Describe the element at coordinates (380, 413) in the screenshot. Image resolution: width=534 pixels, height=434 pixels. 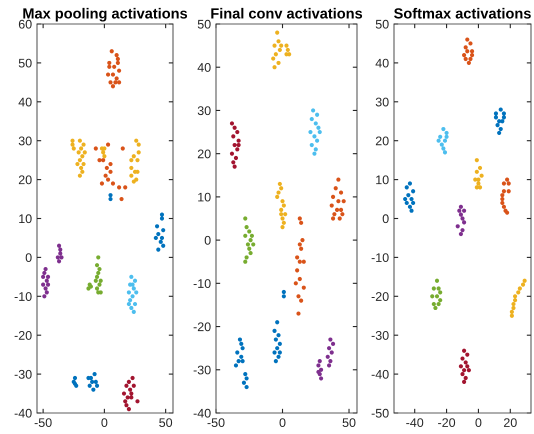
I see `y-tick-label: -50` at that location.